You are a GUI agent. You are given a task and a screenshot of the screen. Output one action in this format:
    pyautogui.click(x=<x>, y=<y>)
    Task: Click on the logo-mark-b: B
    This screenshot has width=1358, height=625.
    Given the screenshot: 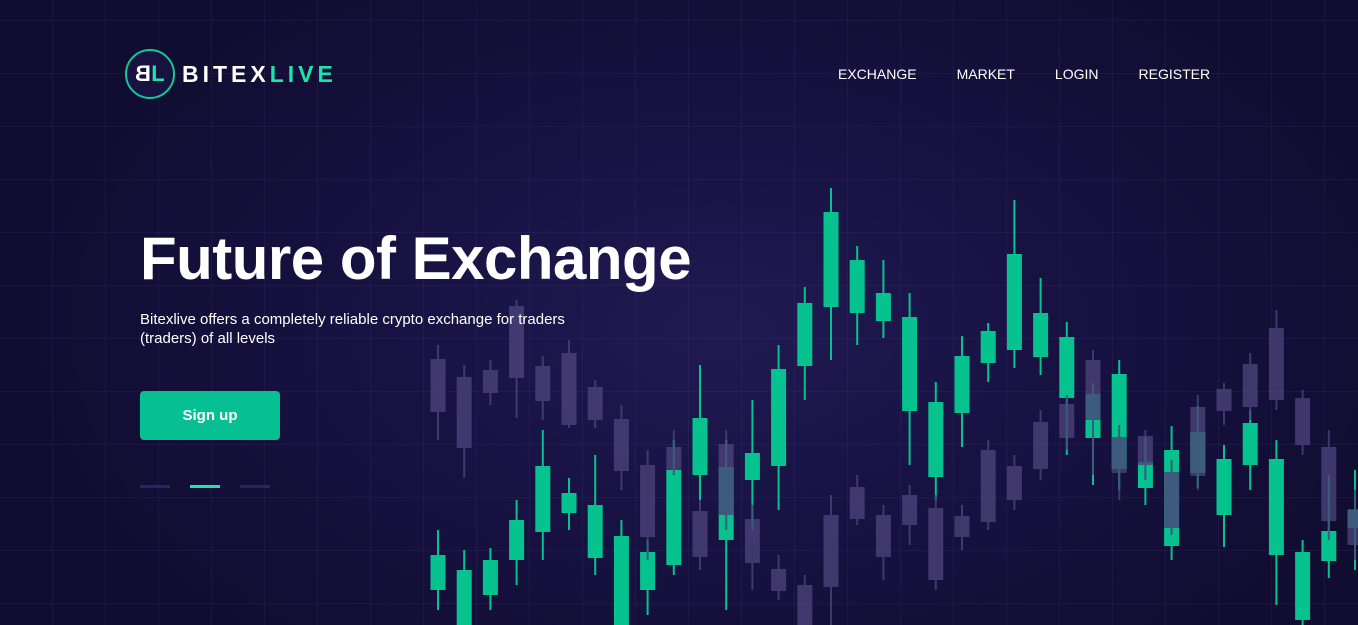 What is the action you would take?
    pyautogui.click(x=144, y=73)
    